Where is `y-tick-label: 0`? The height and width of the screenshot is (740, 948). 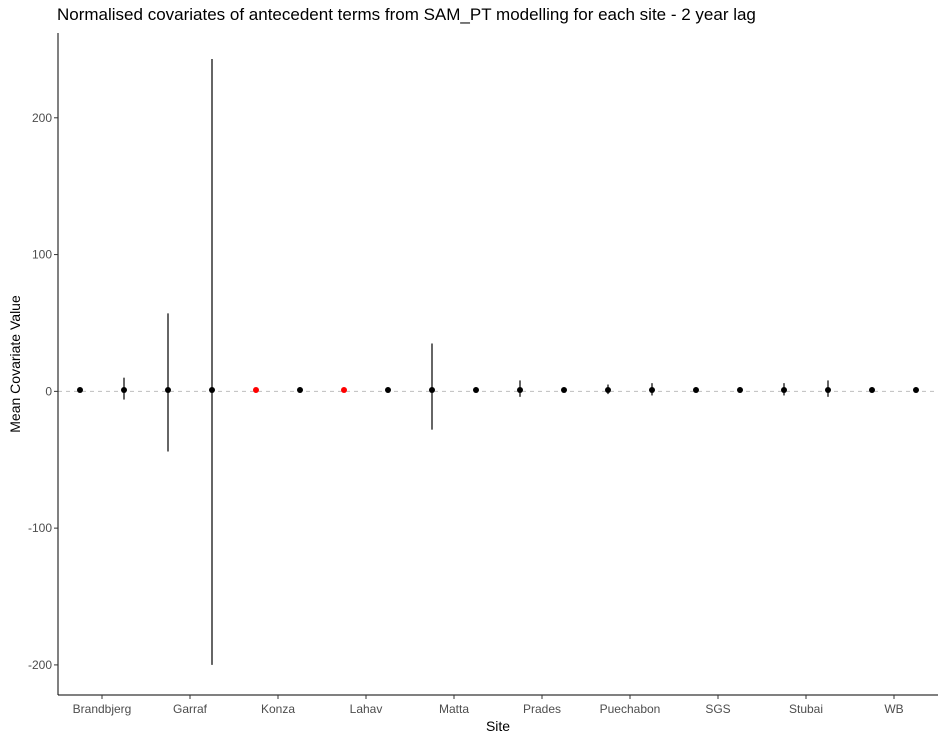
y-tick-label: 0 is located at coordinates (48, 391).